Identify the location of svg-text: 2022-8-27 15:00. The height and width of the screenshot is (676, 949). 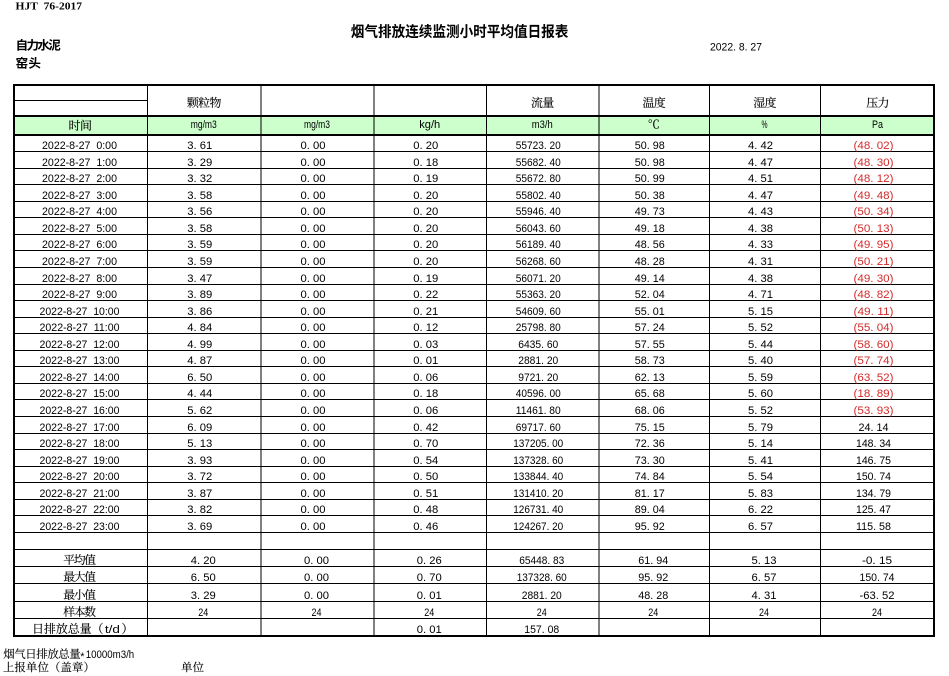
(80, 394).